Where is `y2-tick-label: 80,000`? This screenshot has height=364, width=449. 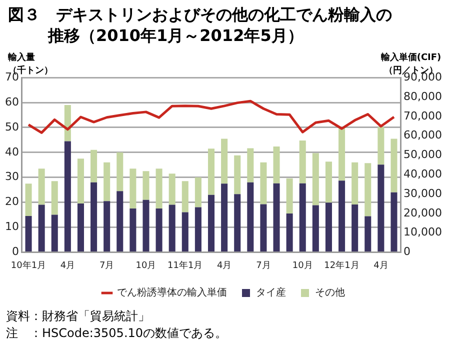
y2-tick-label: 80,000 is located at coordinates (423, 96).